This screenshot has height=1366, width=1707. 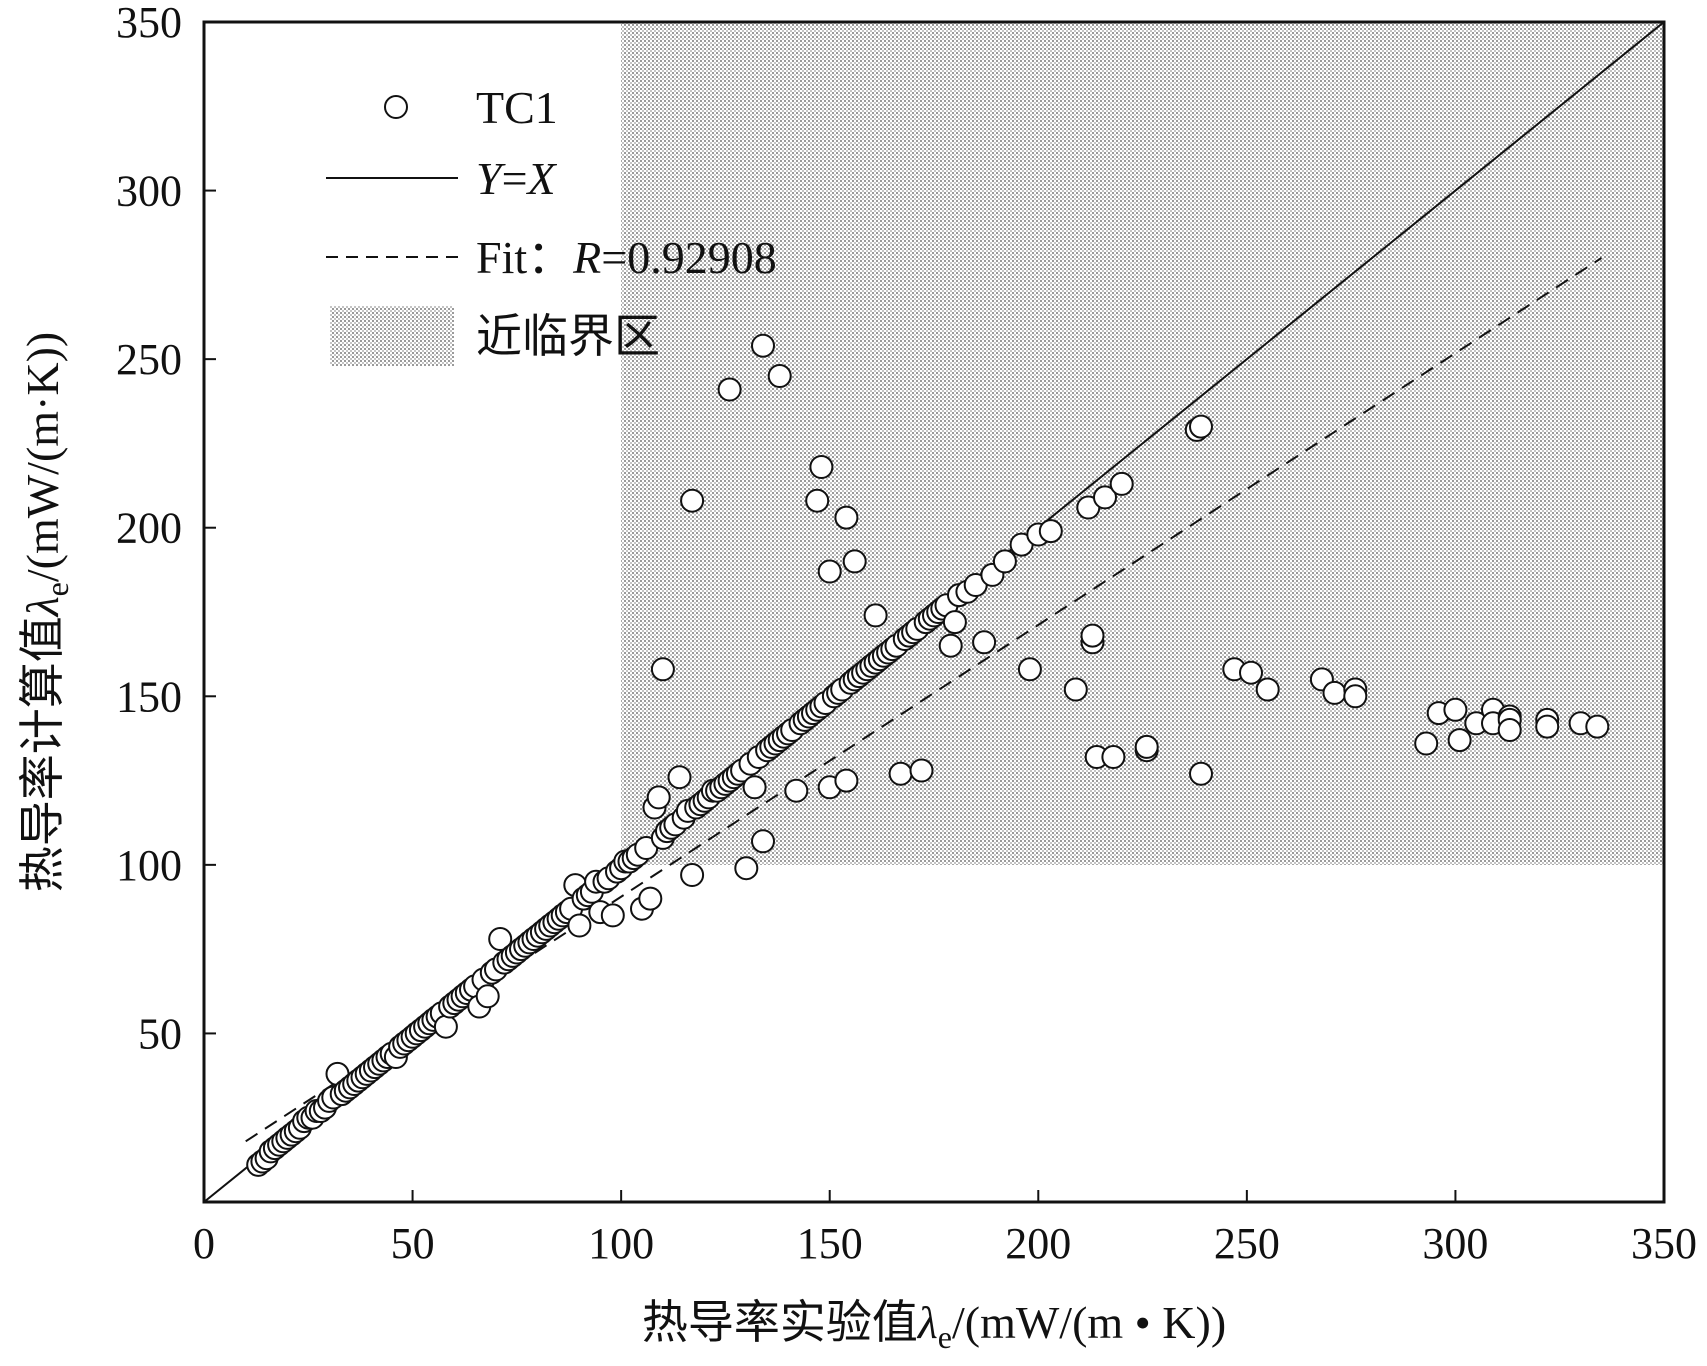 I want to click on x-tick-label: 200, so click(x=1038, y=1243).